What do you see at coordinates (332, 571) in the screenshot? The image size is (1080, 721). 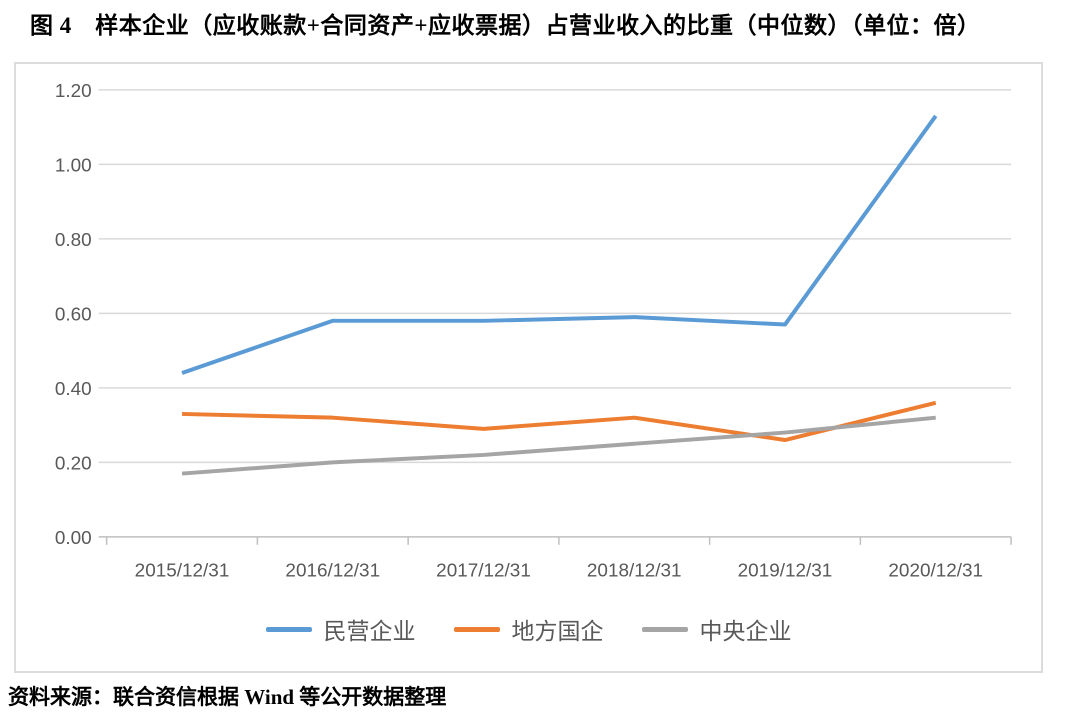 I see `x-tick-label: 2016/12/31` at bounding box center [332, 571].